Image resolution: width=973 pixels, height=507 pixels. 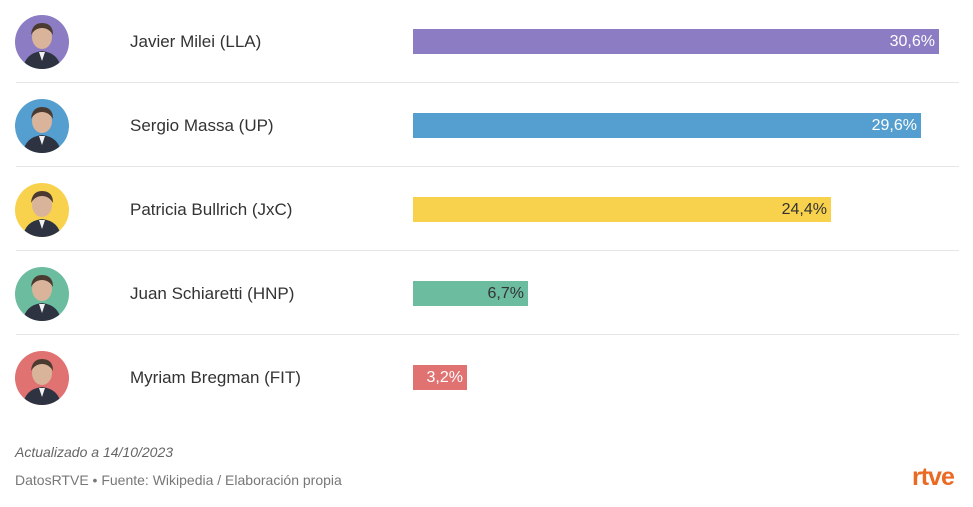 I want to click on value-bar: 3,2%, so click(x=440, y=377).